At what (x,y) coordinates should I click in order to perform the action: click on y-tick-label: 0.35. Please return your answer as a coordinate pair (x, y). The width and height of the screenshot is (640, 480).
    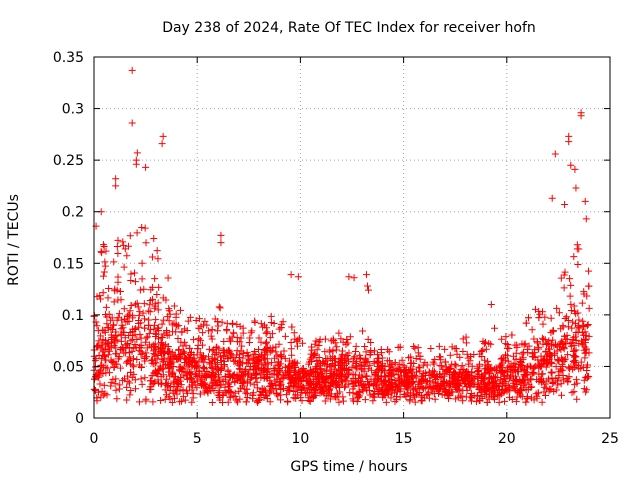
    Looking at the image, I should click on (68, 58).